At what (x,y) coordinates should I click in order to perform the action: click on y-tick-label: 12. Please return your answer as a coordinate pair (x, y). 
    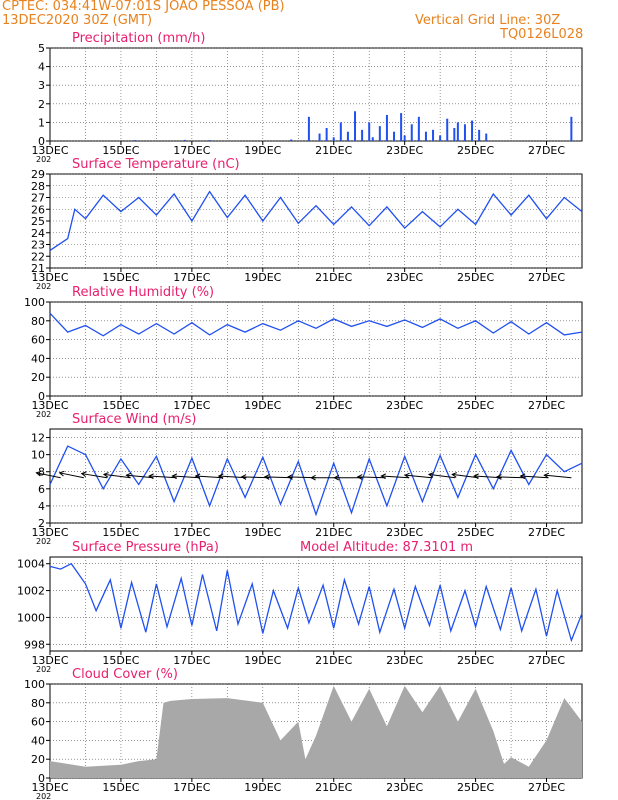
    Looking at the image, I should click on (38, 438).